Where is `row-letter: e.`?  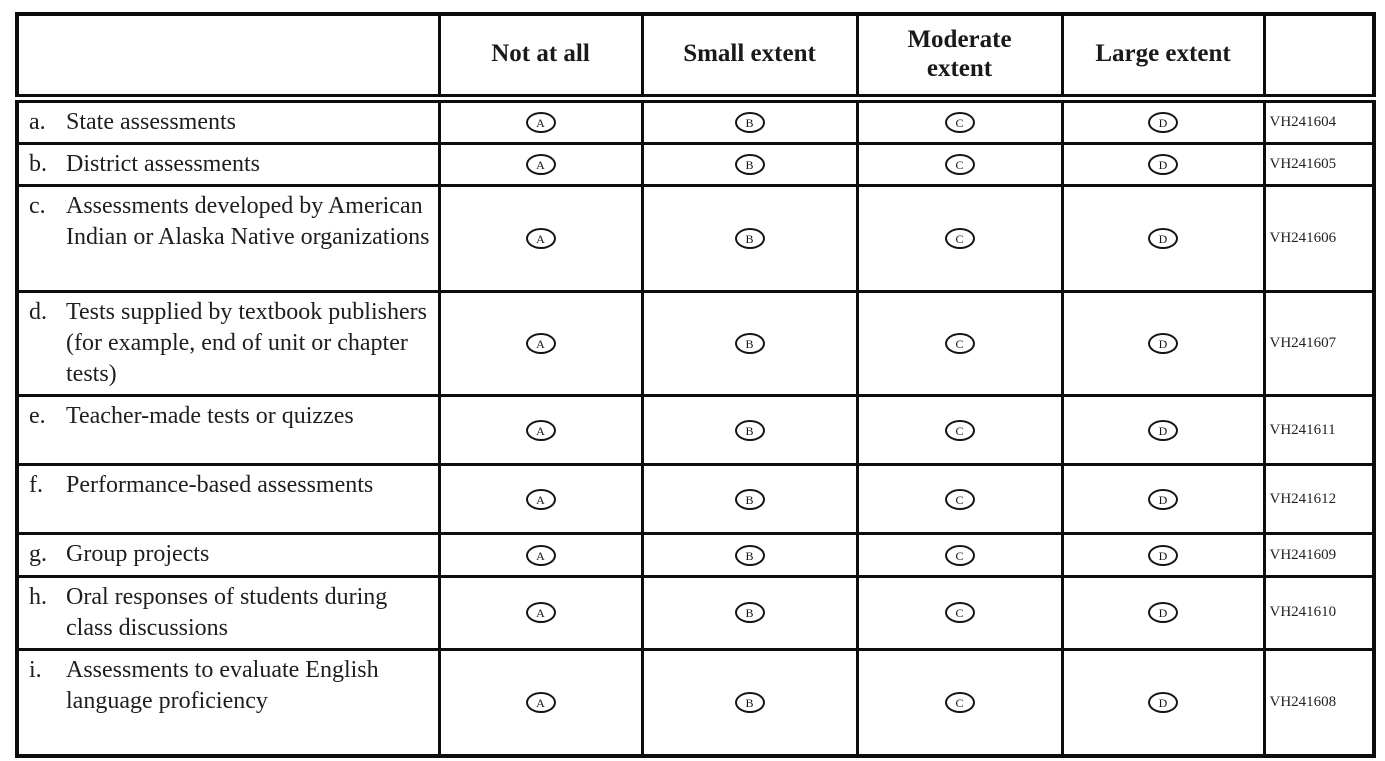 row-letter: e. is located at coordinates (37, 416).